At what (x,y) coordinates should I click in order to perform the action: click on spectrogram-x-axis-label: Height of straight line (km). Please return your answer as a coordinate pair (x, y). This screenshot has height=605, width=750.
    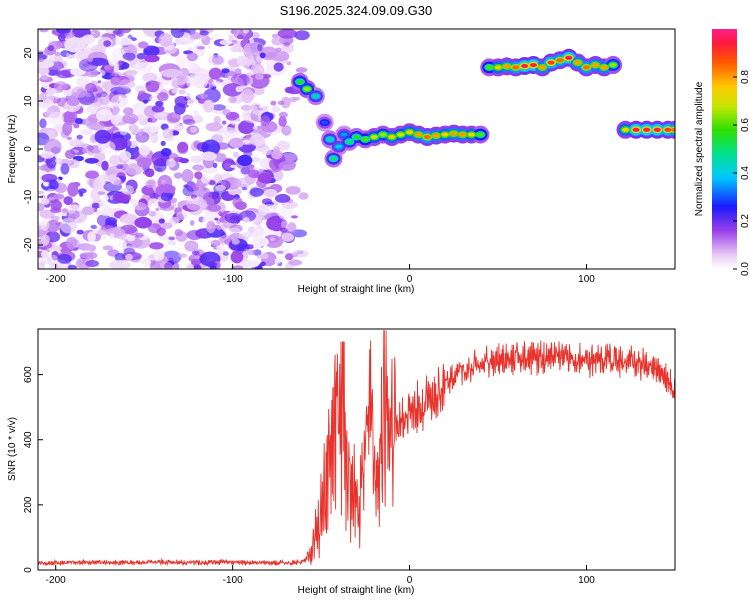
    Looking at the image, I should click on (356, 289).